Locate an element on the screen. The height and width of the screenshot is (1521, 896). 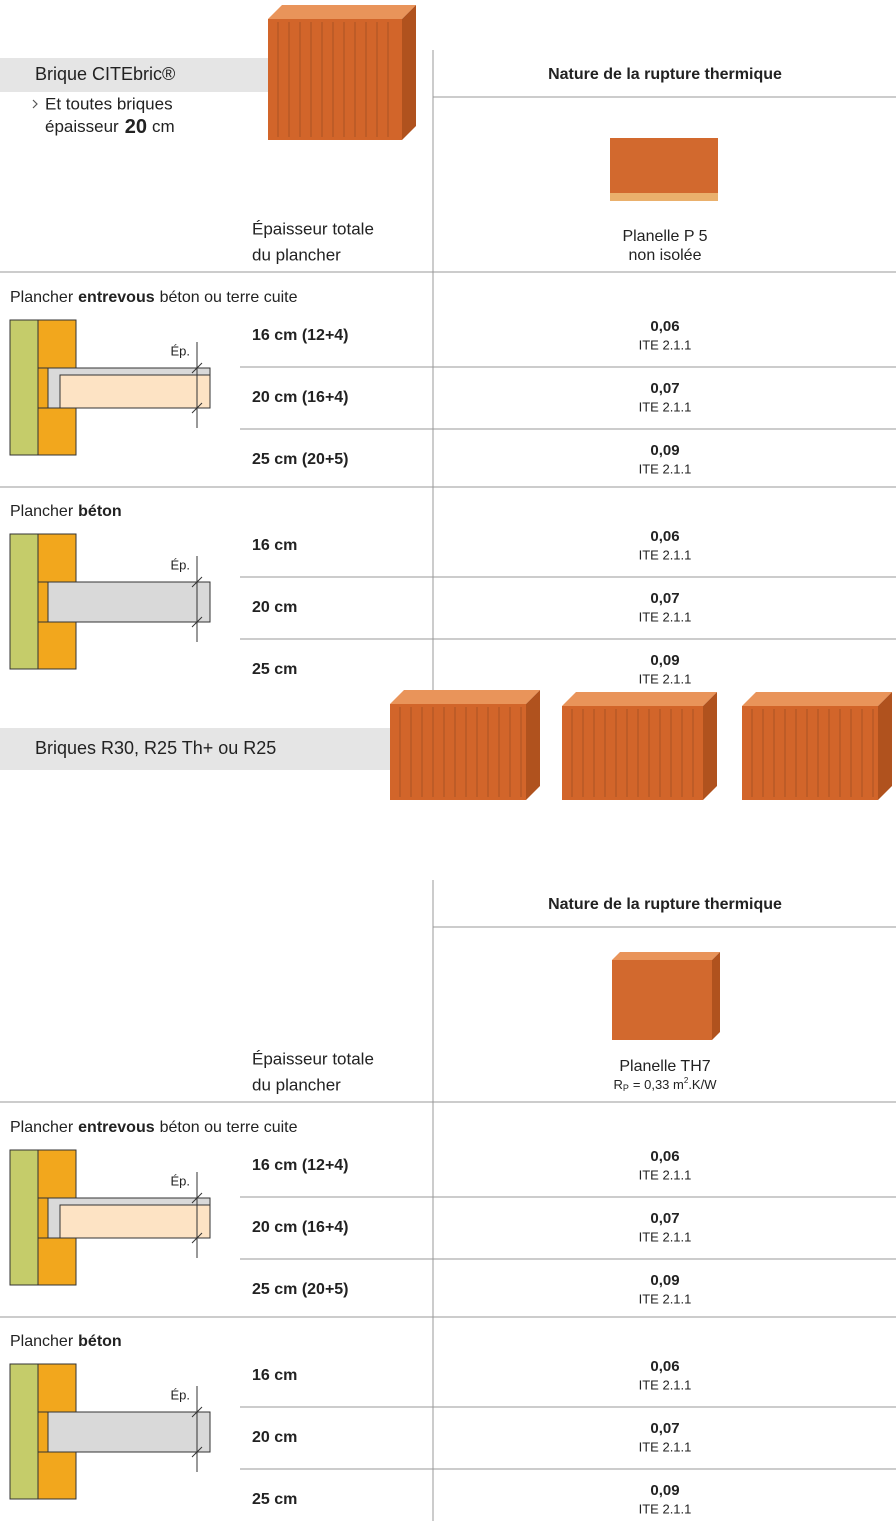
text-run: P is located at coordinates (626, 1088).